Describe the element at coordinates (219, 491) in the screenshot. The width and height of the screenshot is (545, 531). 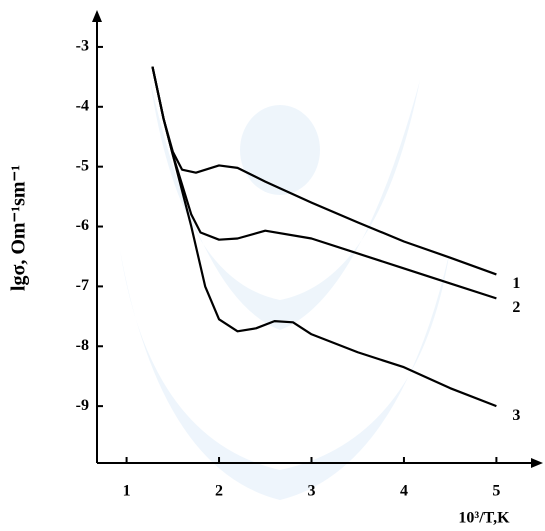
I see `x-tick-label: 2` at that location.